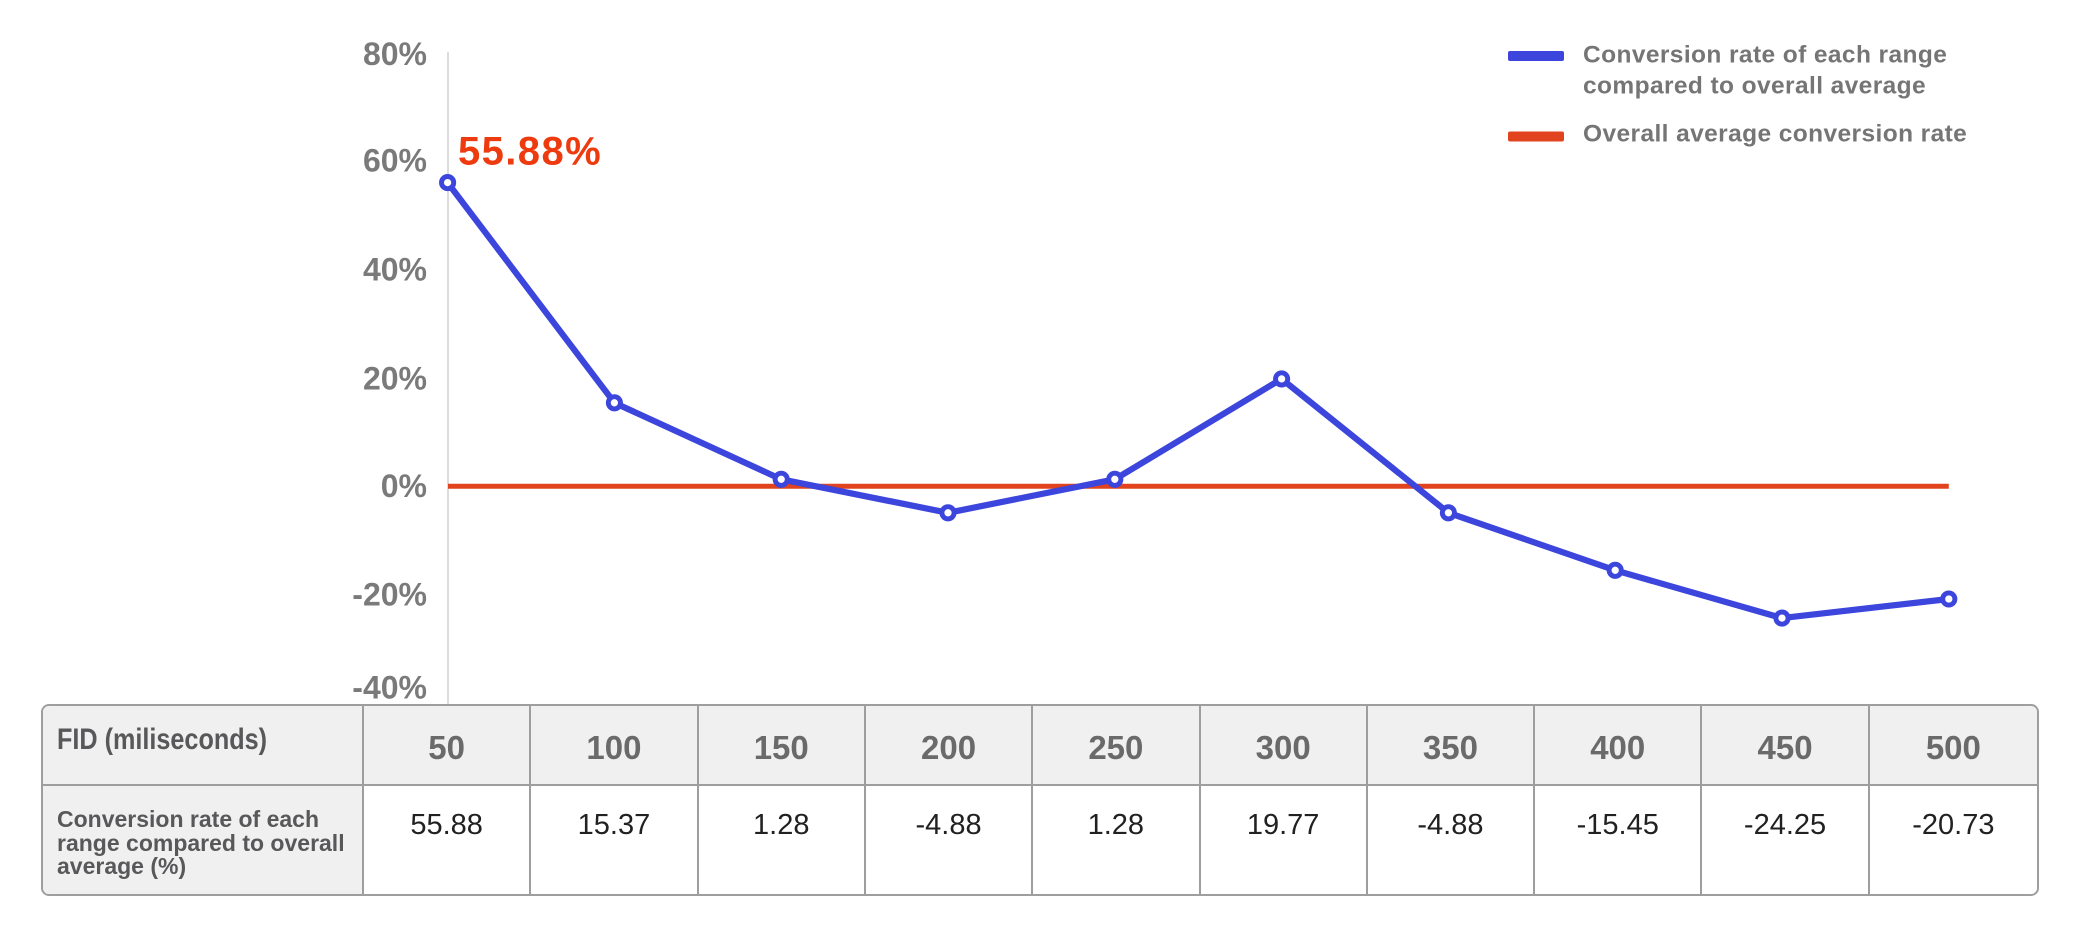  I want to click on svg-text: compared to overall average, so click(1754, 86).